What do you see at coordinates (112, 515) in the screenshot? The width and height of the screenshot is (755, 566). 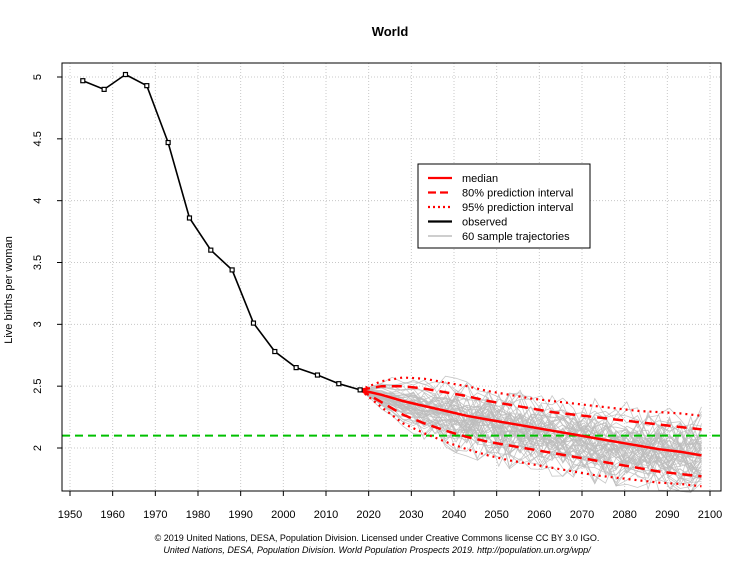 I see `x-tick-label: 1960` at bounding box center [112, 515].